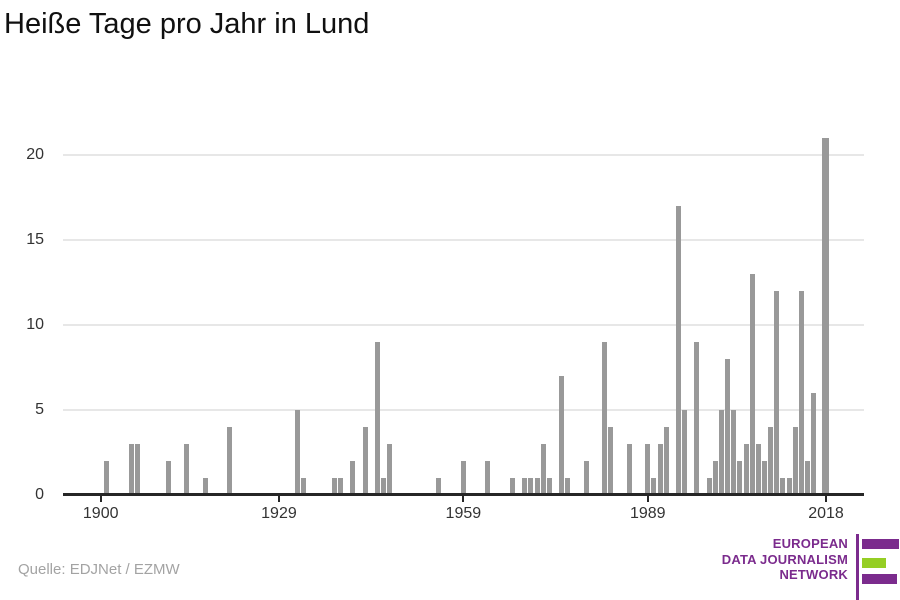 This screenshot has width=900, height=600. Describe the element at coordinates (131, 468) in the screenshot. I see `bar-1905` at that location.